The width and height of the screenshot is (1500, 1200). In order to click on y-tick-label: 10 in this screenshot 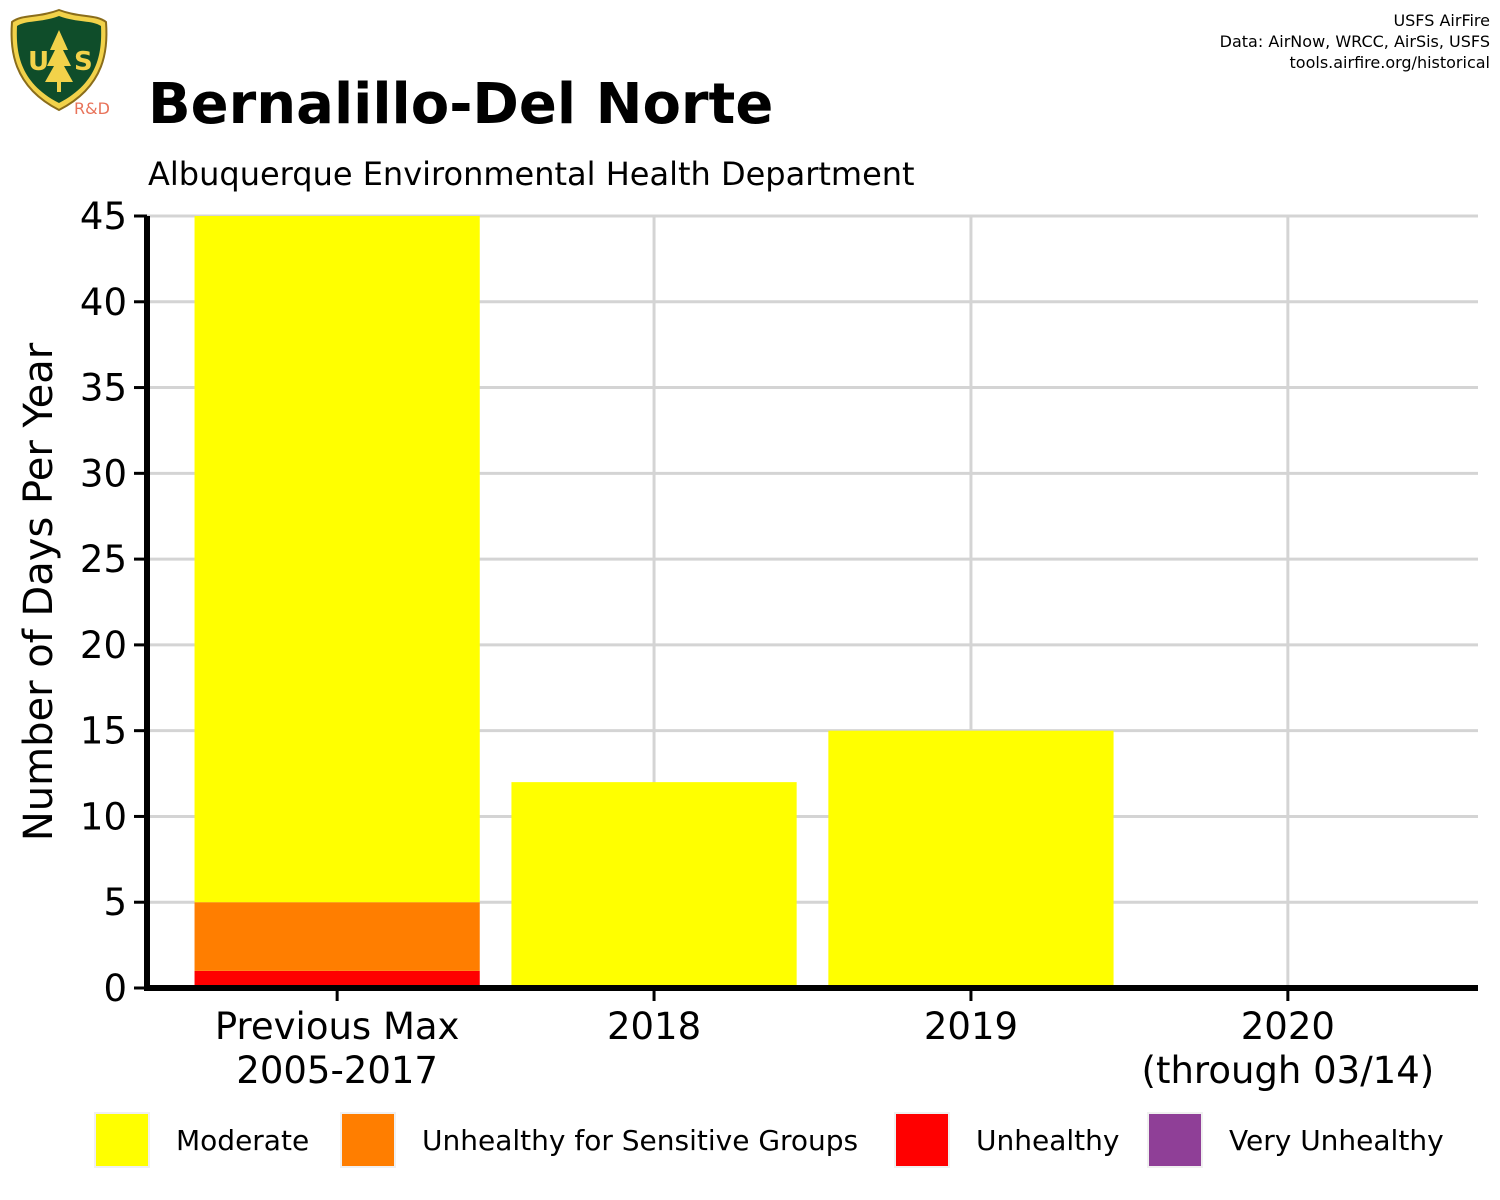, I will do `click(103, 816)`.